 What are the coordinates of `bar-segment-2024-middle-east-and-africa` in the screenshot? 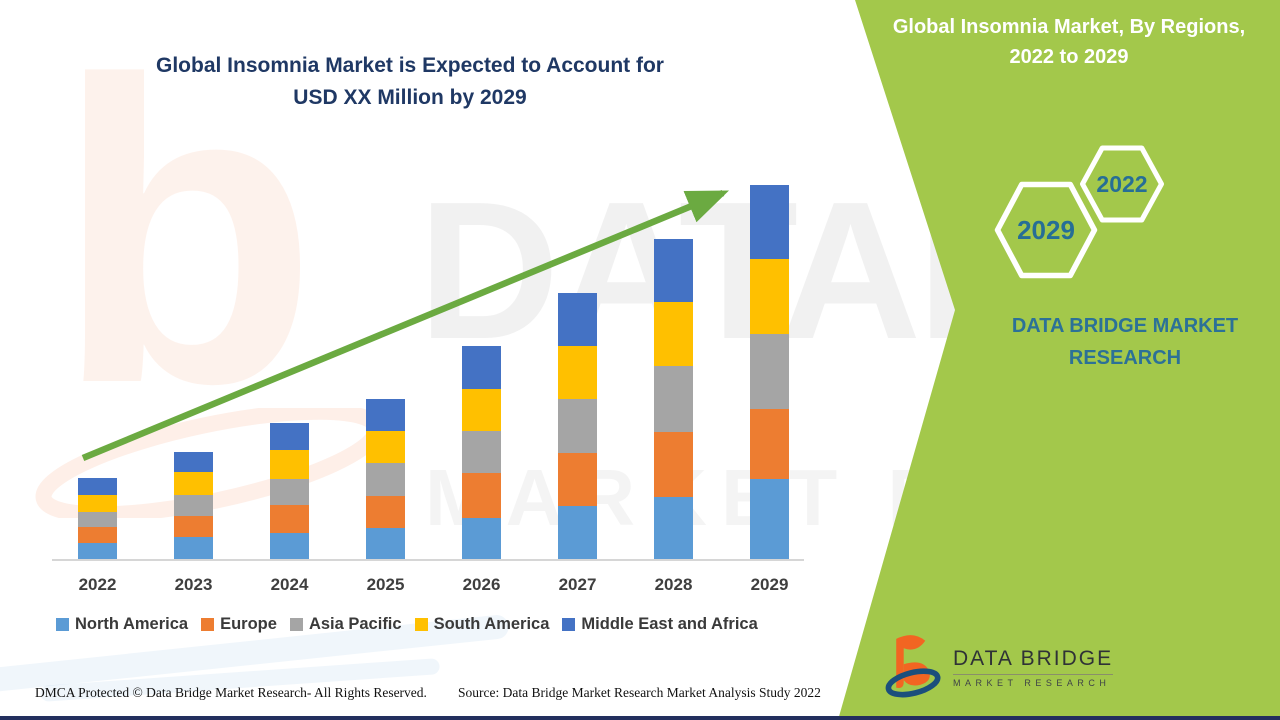 It's located at (289, 436).